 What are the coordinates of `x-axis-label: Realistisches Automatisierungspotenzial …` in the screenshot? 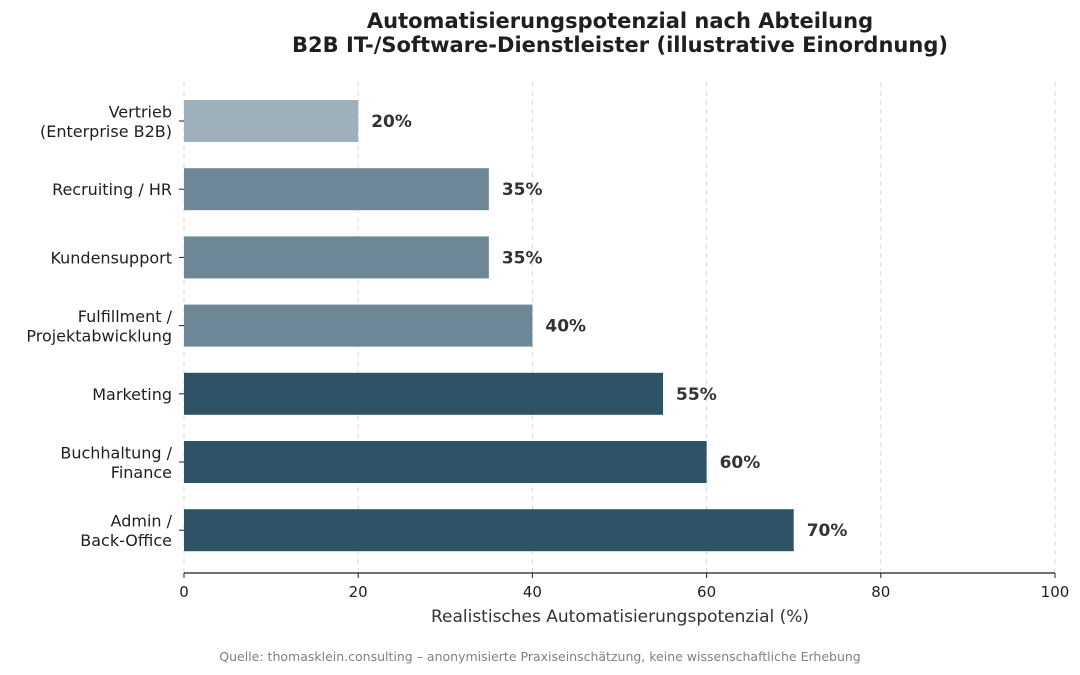 It's located at (620, 617).